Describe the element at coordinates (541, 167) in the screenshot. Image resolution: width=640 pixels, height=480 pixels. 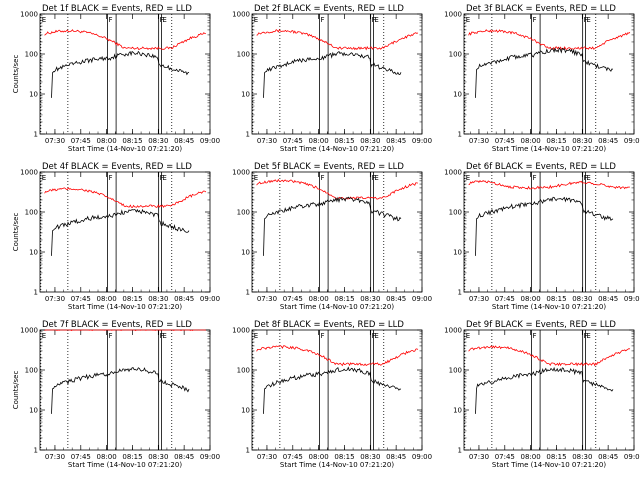
I see `panel-title: Det 6f BLACK = Events, RED = LLD` at that location.